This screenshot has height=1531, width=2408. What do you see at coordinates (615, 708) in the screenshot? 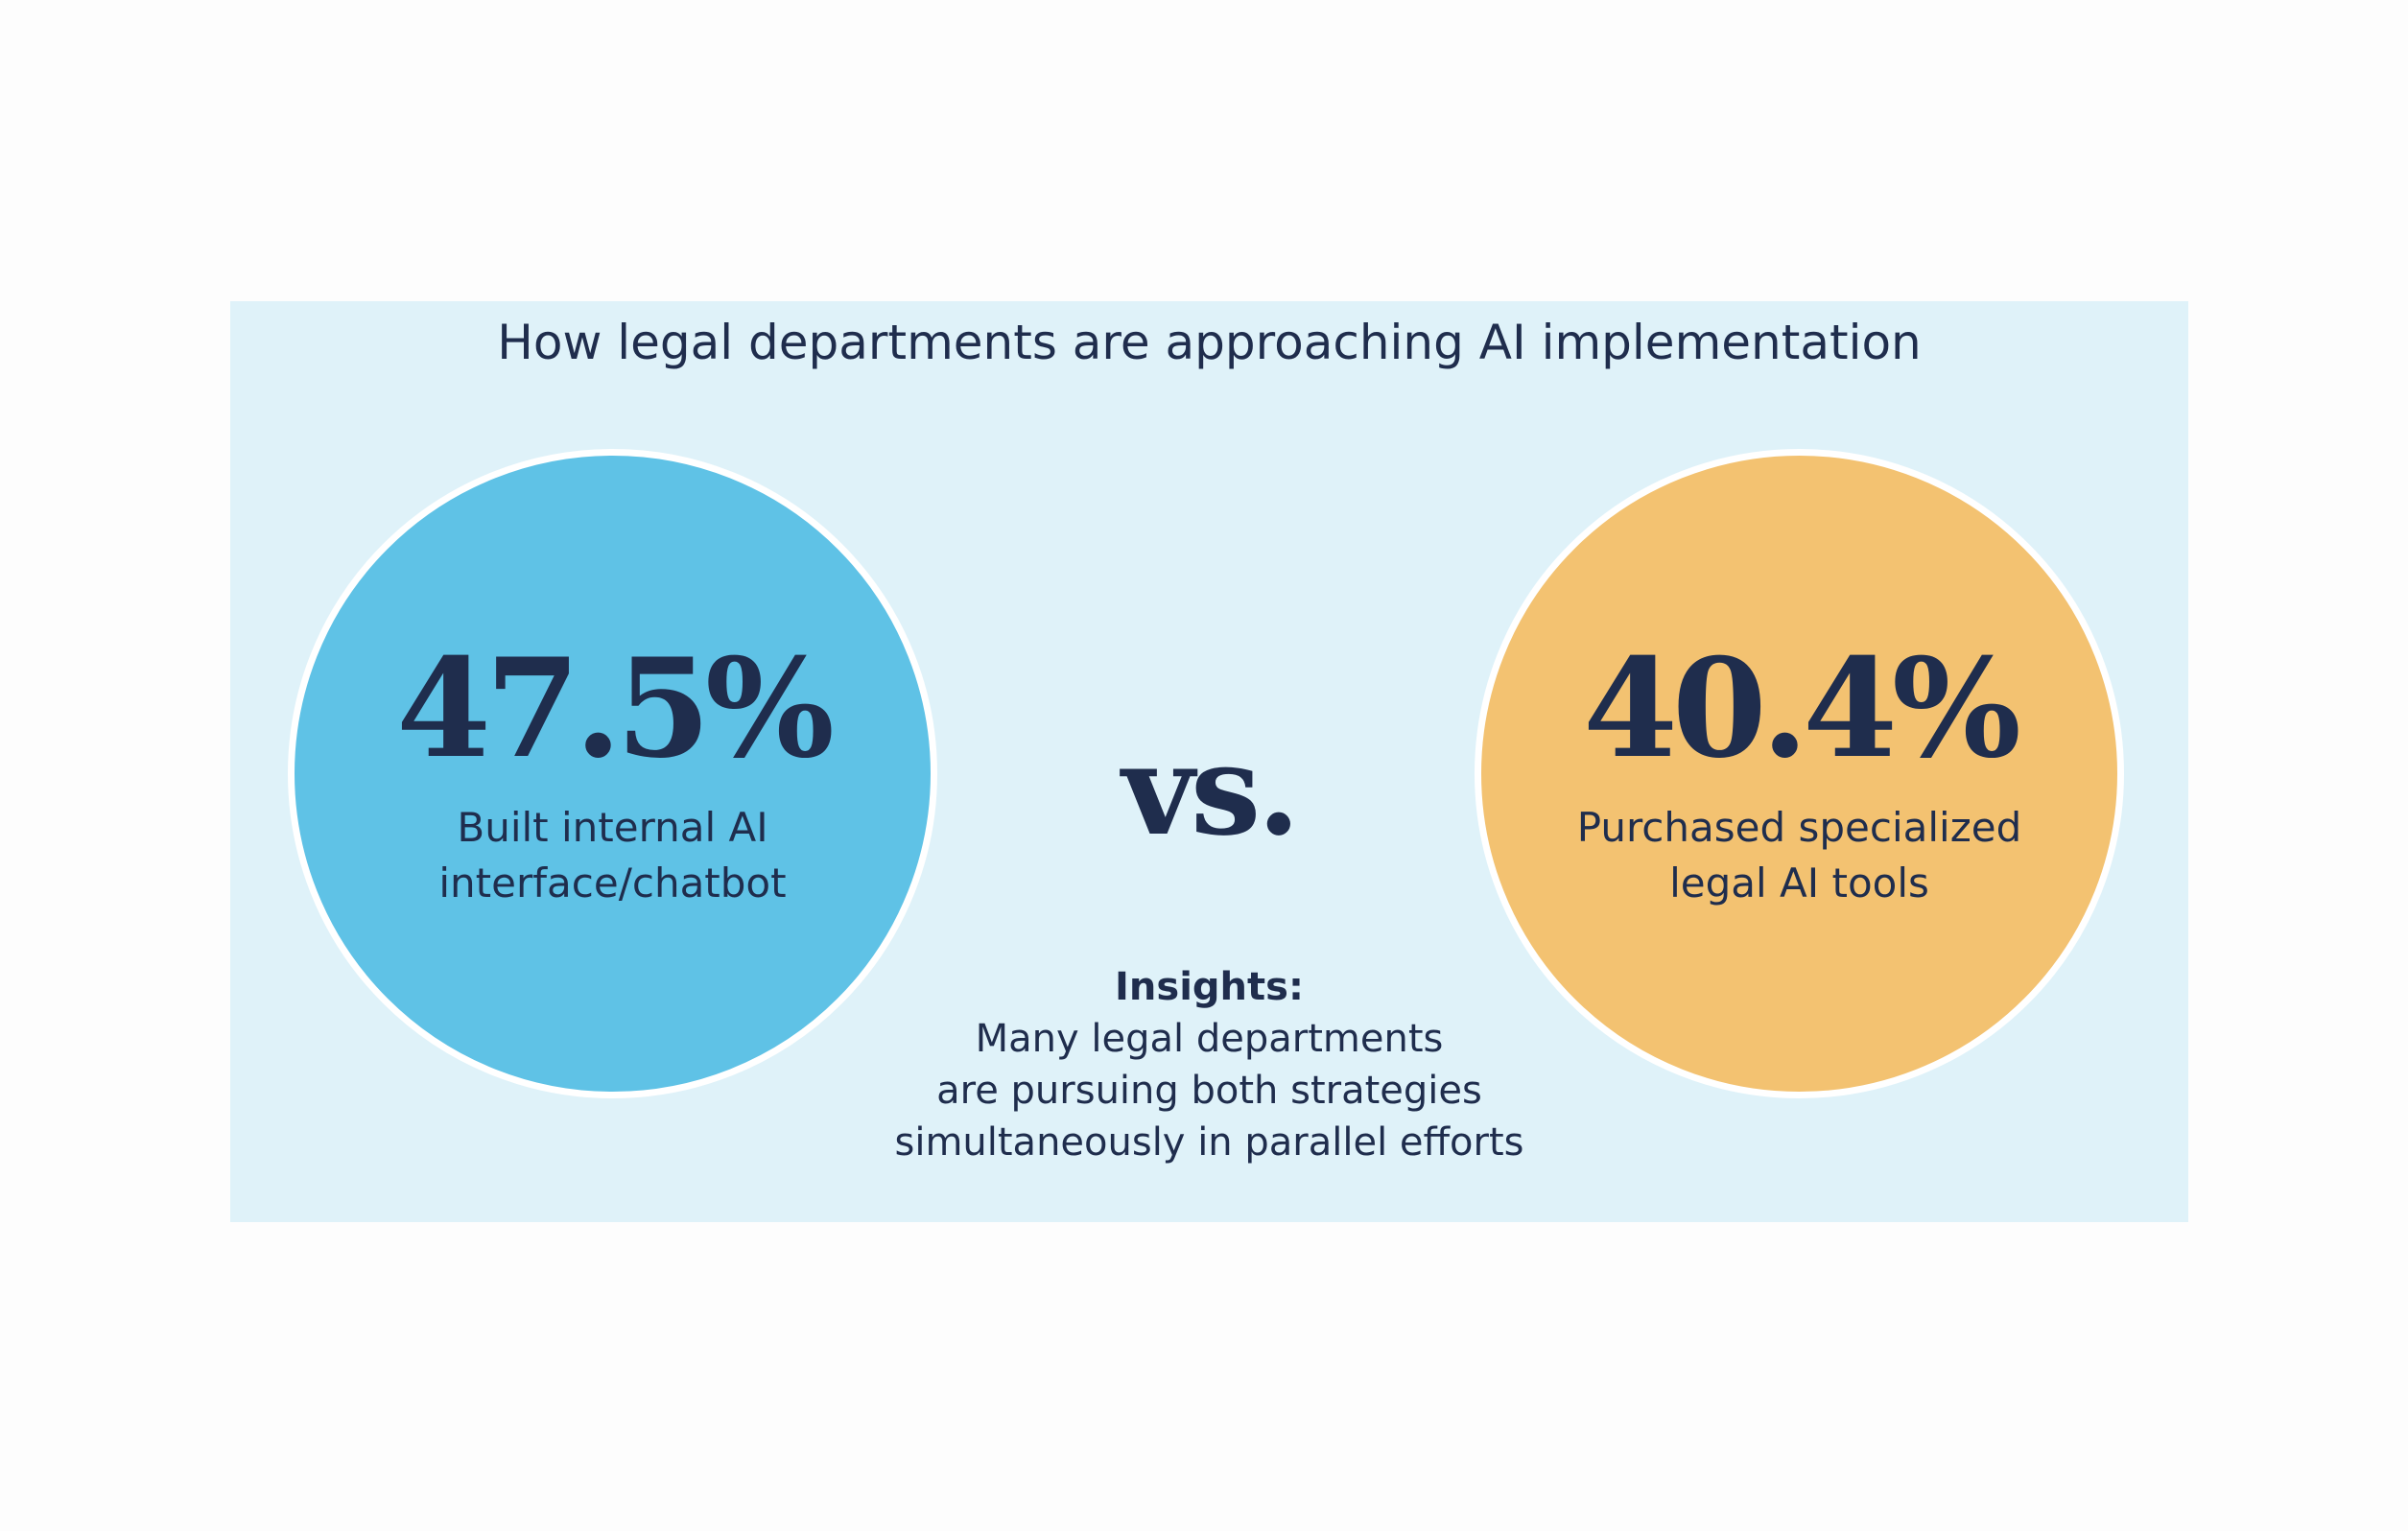
I see `left-stat-value: 47.5%` at bounding box center [615, 708].